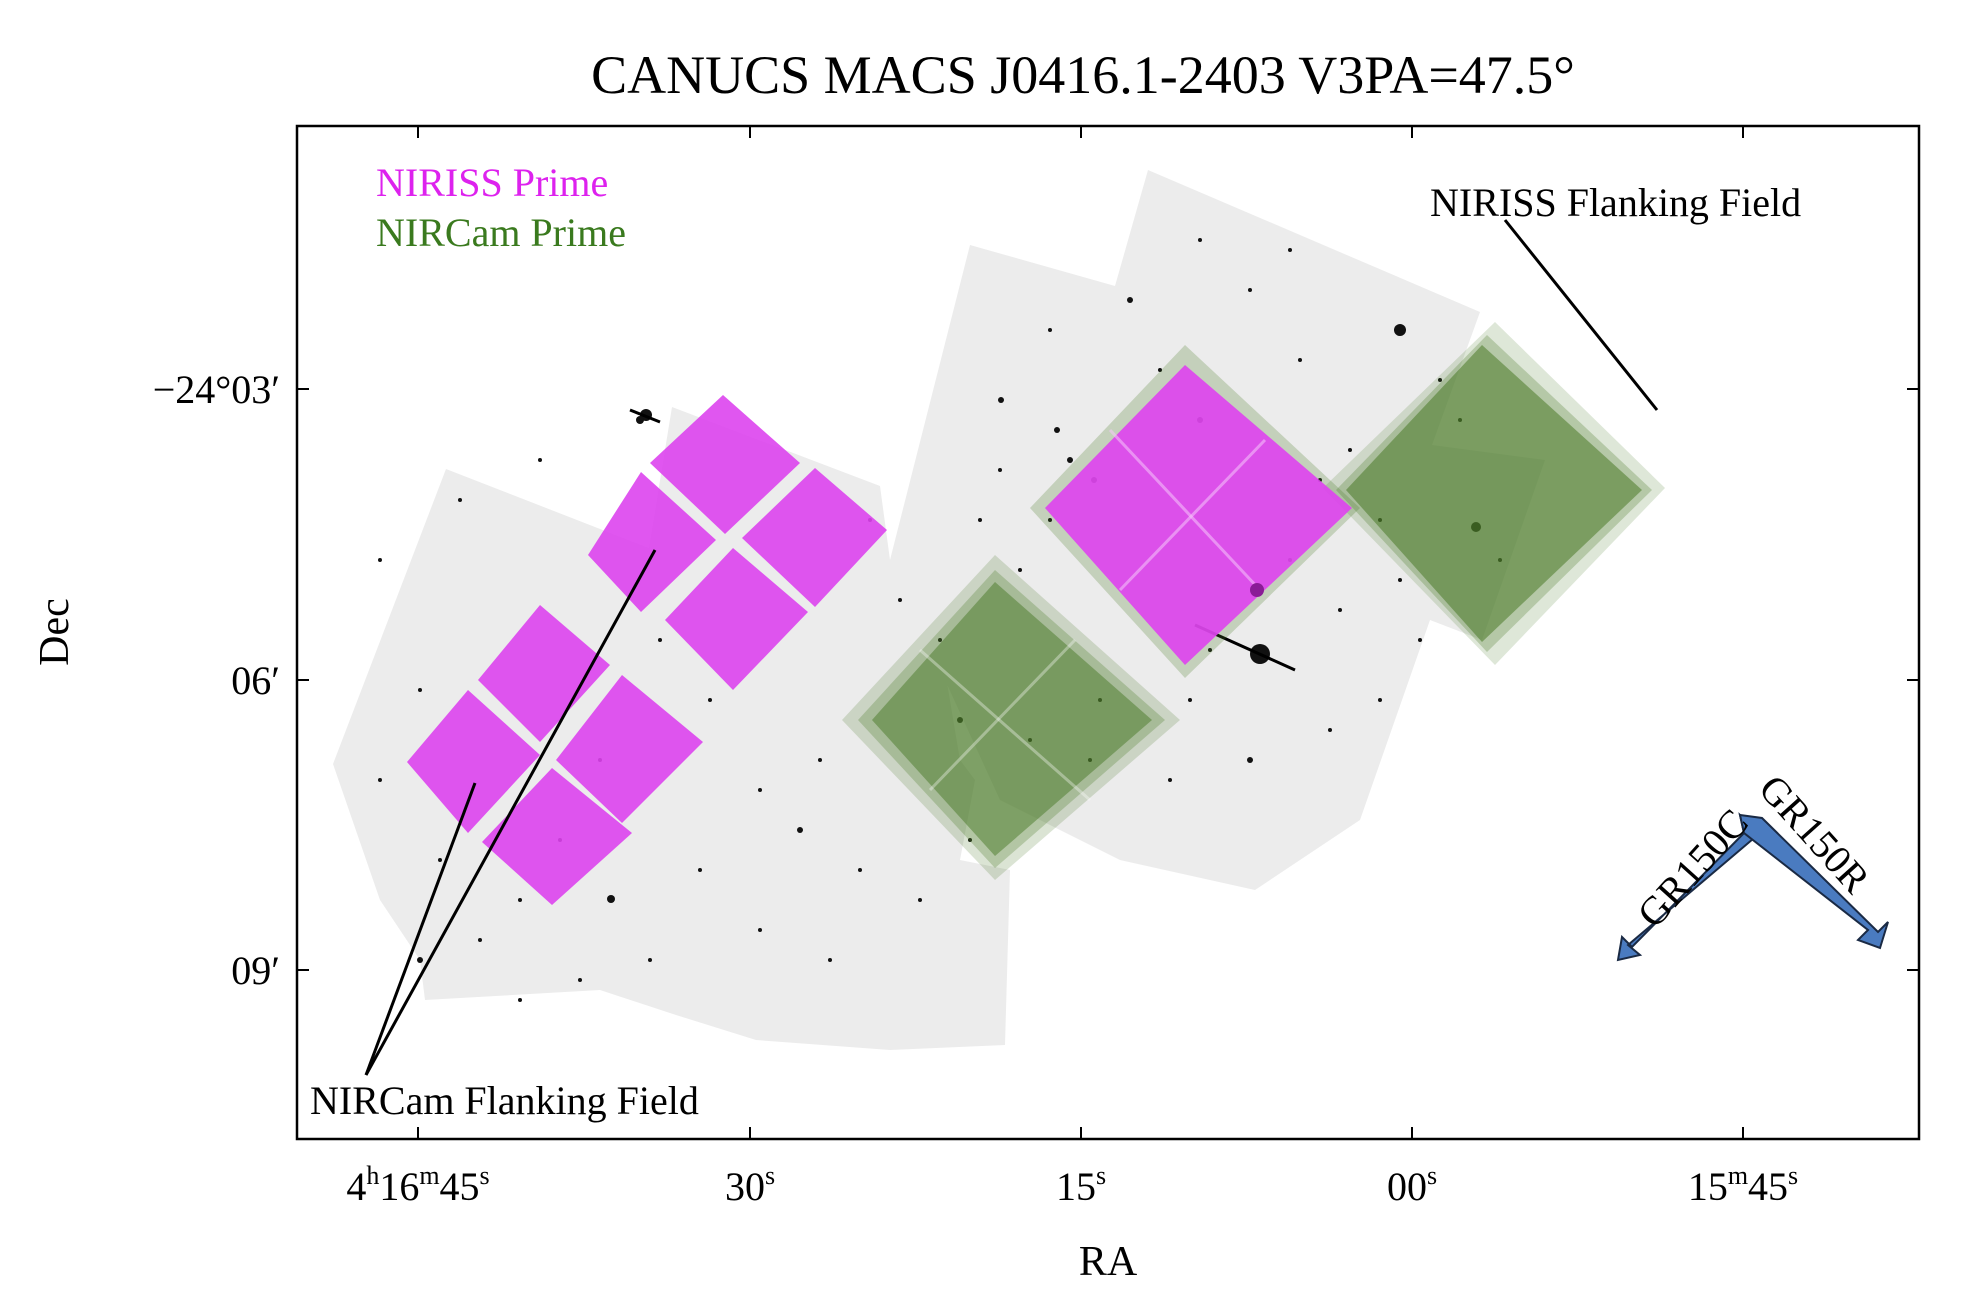 The image size is (1965, 1303). What do you see at coordinates (1615, 202) in the screenshot?
I see `label-niriss-flanking-field: NIRISS Flanking Field` at bounding box center [1615, 202].